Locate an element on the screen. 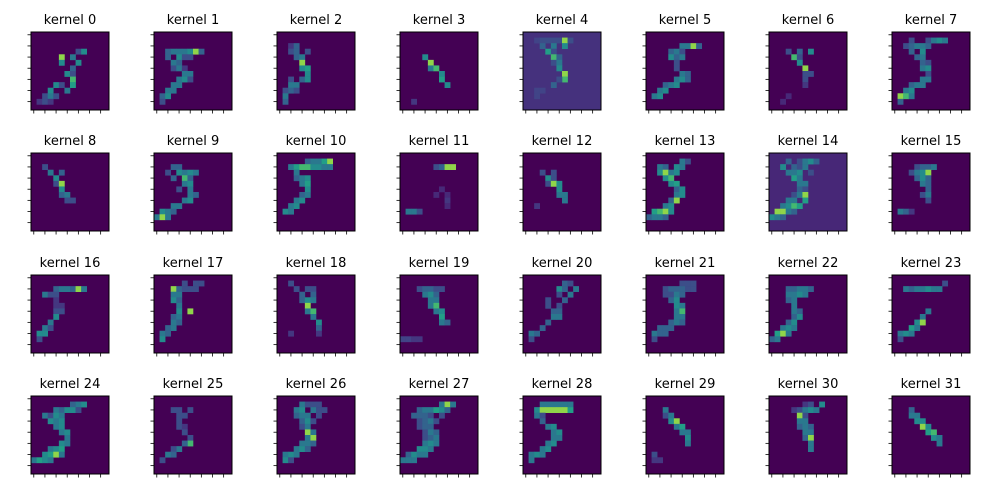 This screenshot has height=500, width=1000. kernel-panel: kernel 13 is located at coordinates (683, 184).